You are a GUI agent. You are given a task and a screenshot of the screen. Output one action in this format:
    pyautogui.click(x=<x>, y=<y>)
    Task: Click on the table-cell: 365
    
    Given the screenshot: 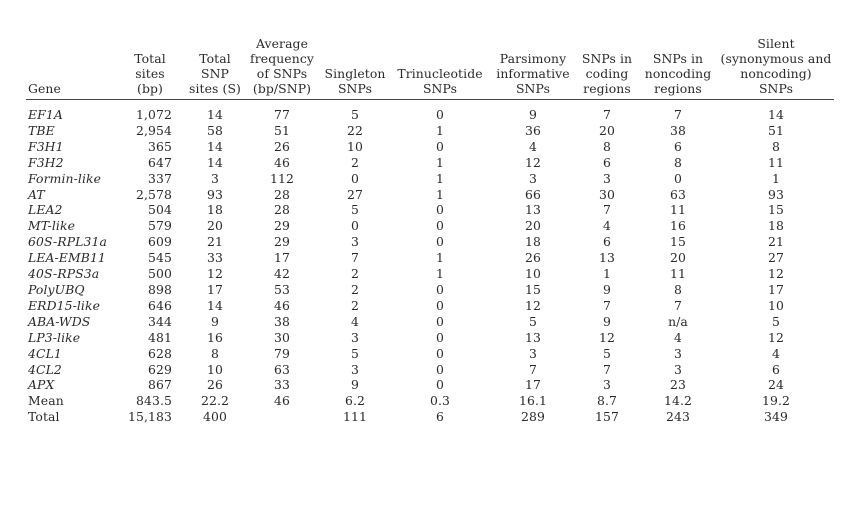 What is the action you would take?
    pyautogui.click(x=160, y=146)
    